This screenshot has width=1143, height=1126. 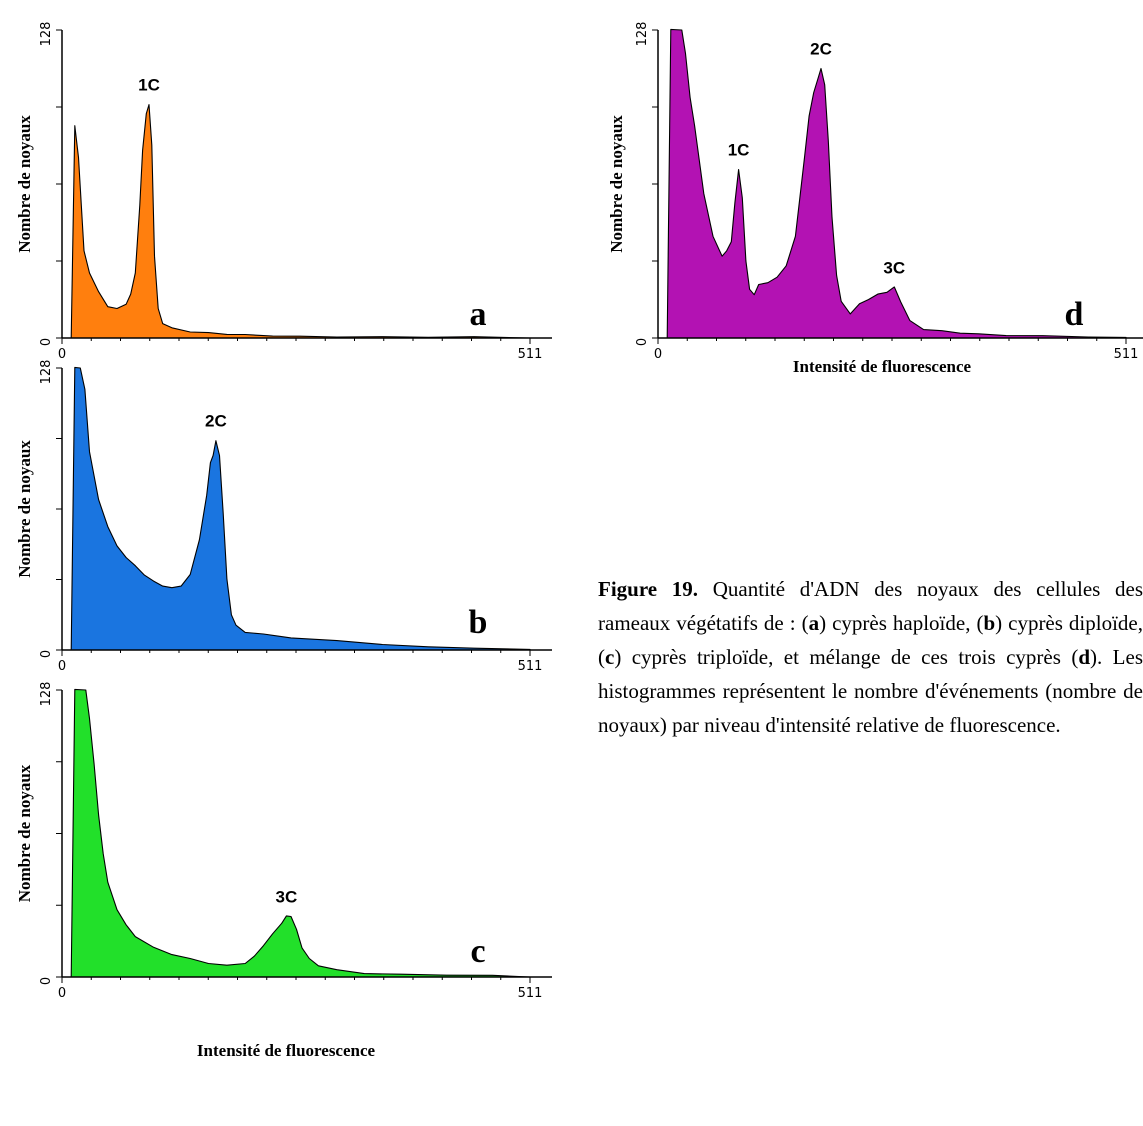 I want to click on histogram-area-c, so click(x=300, y=833).